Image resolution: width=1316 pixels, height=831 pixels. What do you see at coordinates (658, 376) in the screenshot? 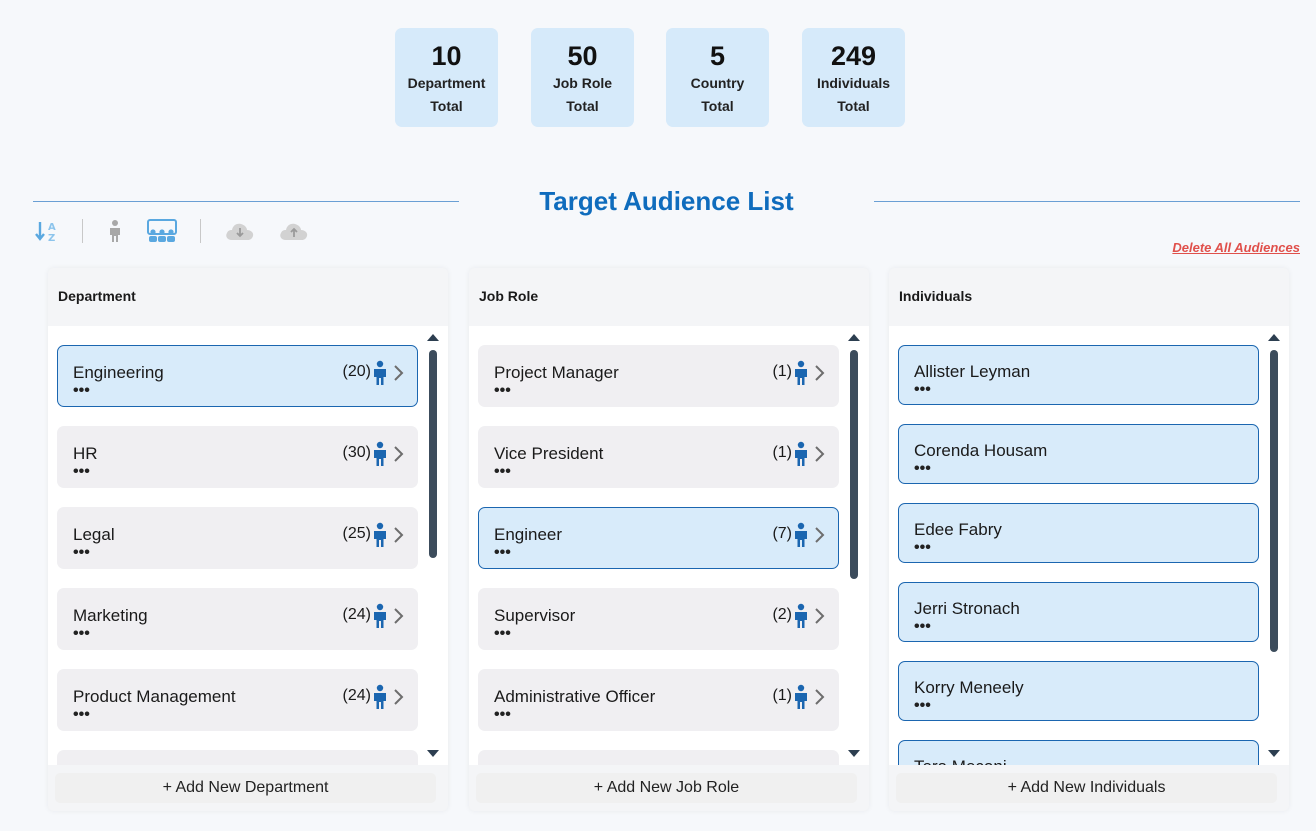
I see `job-role-item-project-manager: Project Manager ••• (1)` at bounding box center [658, 376].